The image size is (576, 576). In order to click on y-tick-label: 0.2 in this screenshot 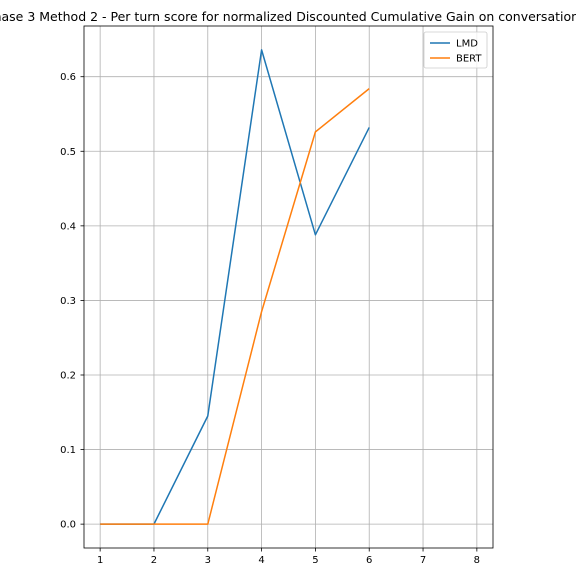, I will do `click(68, 375)`.